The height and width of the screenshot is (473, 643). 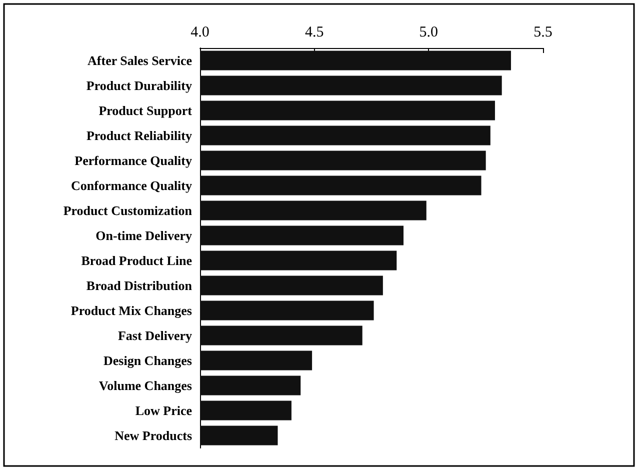 I want to click on y-tick-label: On-time Delivery, so click(x=144, y=235).